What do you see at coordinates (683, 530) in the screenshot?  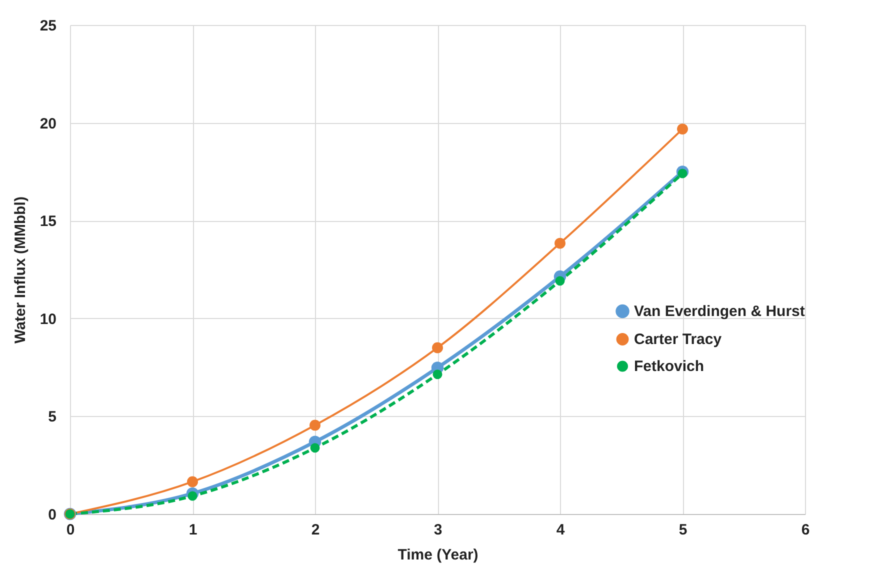 I see `x-tick-label: 5` at bounding box center [683, 530].